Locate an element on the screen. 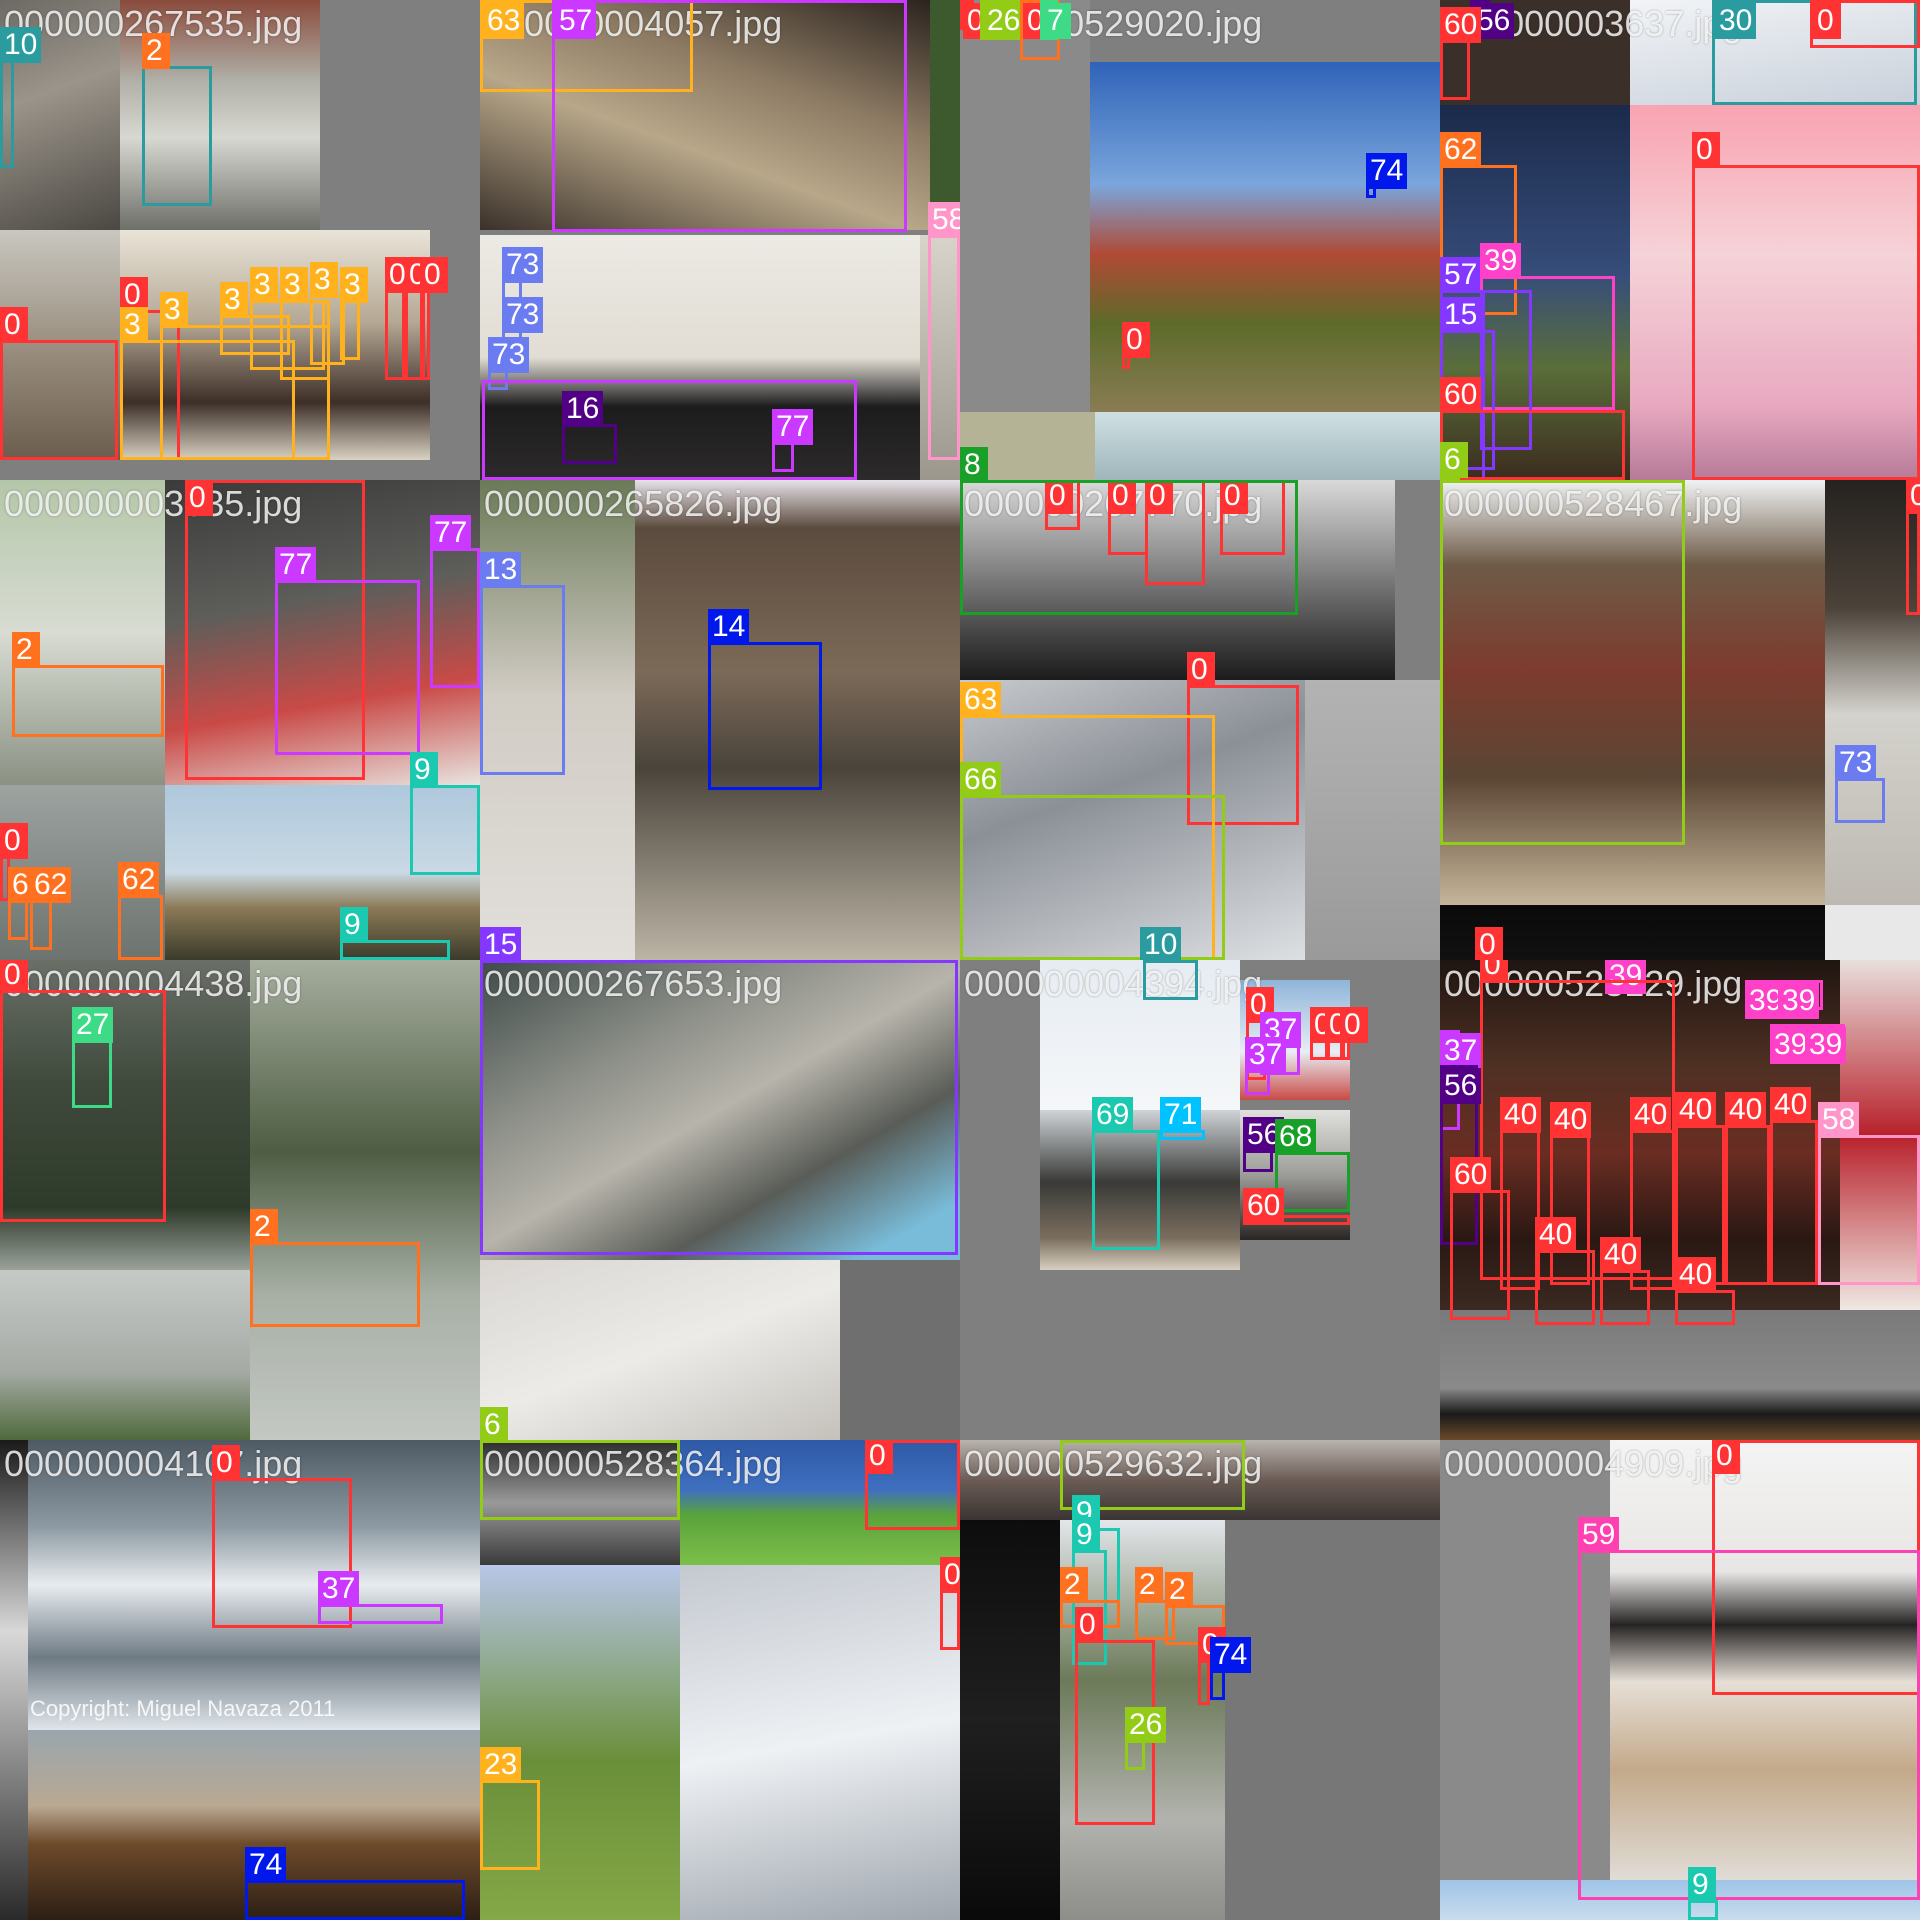  mosaic-tile: 000000004909.jpg 0 59 9 is located at coordinates (1680, 1680).